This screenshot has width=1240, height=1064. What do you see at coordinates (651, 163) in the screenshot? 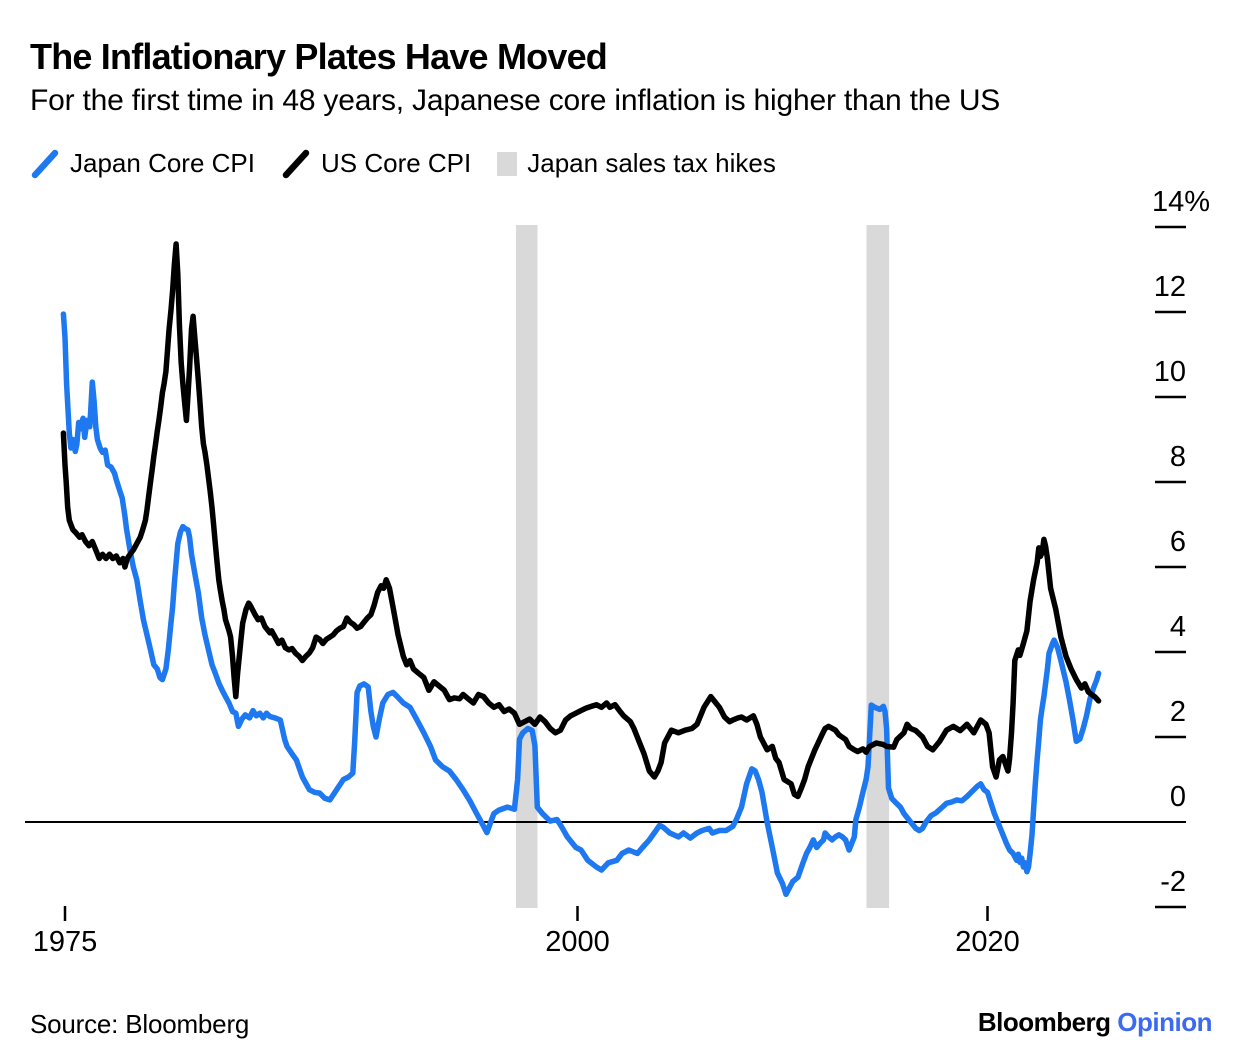
I see `legend-label-tax-hikes: Japan sales tax hikes` at bounding box center [651, 163].